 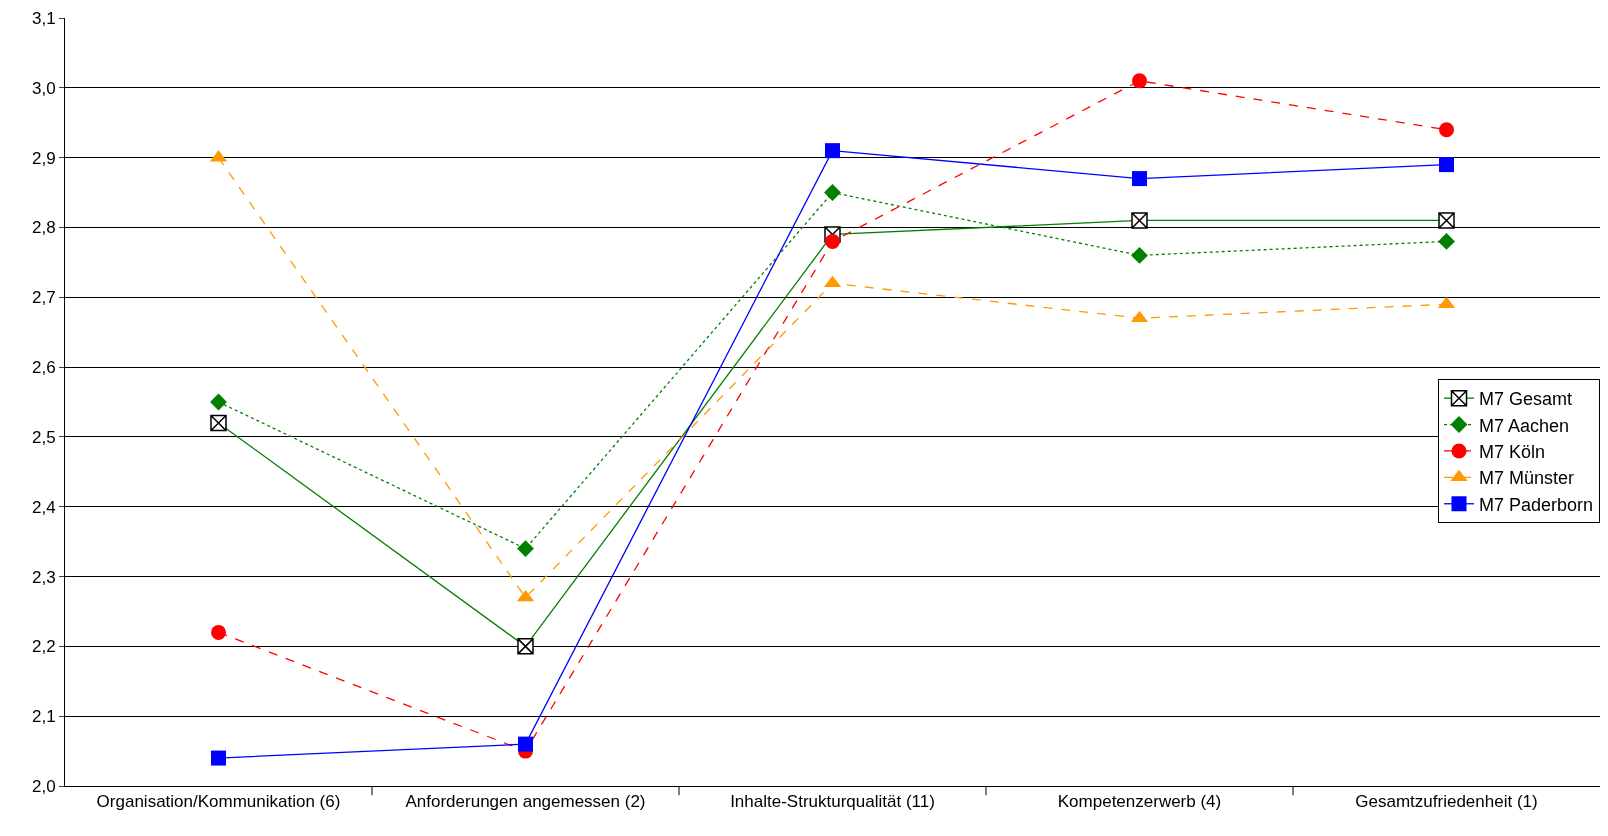 I want to click on x-tick-label: Kompetenzerwerb (4), so click(x=1139, y=802).